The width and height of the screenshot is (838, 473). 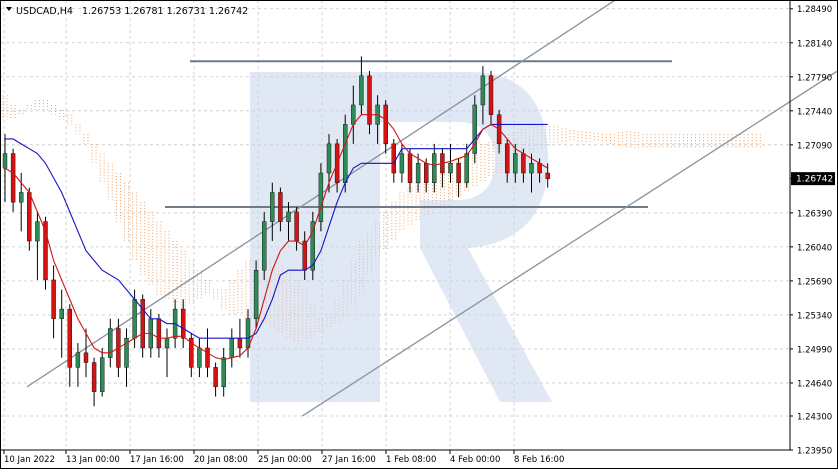 I want to click on current-price-label: 1.26742, so click(x=814, y=180).